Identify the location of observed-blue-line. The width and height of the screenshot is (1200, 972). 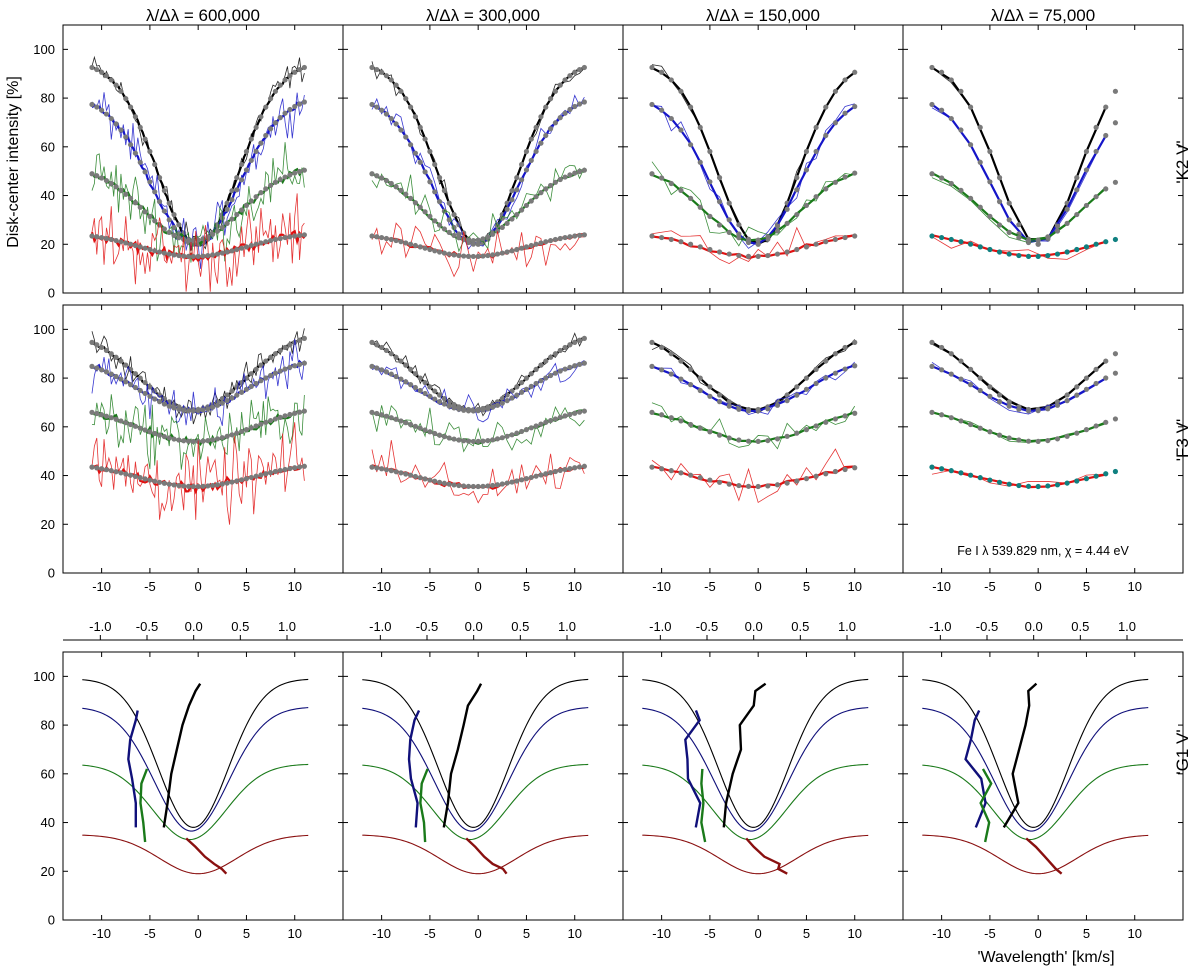
(478, 172).